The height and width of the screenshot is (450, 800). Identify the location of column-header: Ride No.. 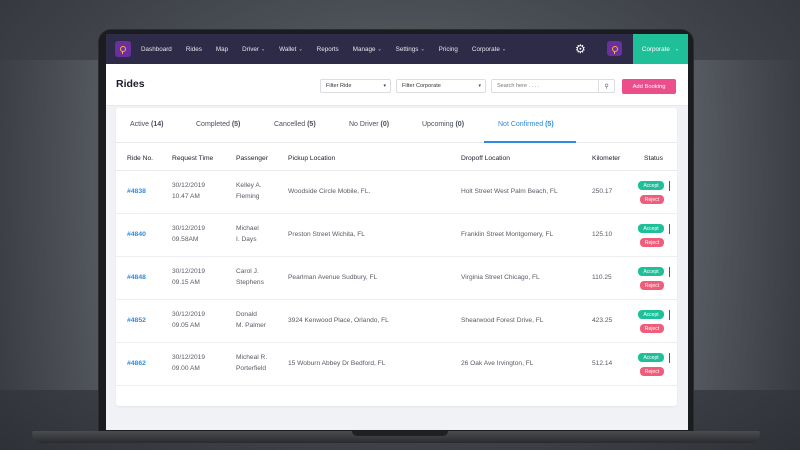
(140, 158).